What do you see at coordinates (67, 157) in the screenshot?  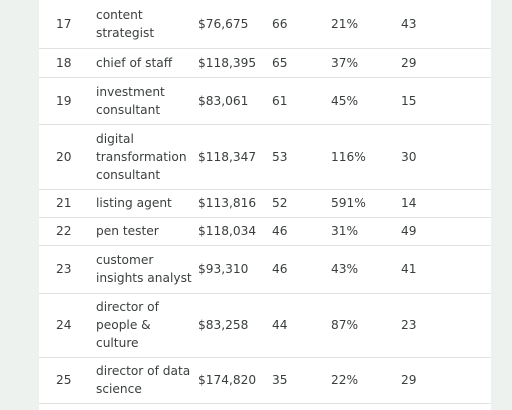 I see `rank-cell: 20` at bounding box center [67, 157].